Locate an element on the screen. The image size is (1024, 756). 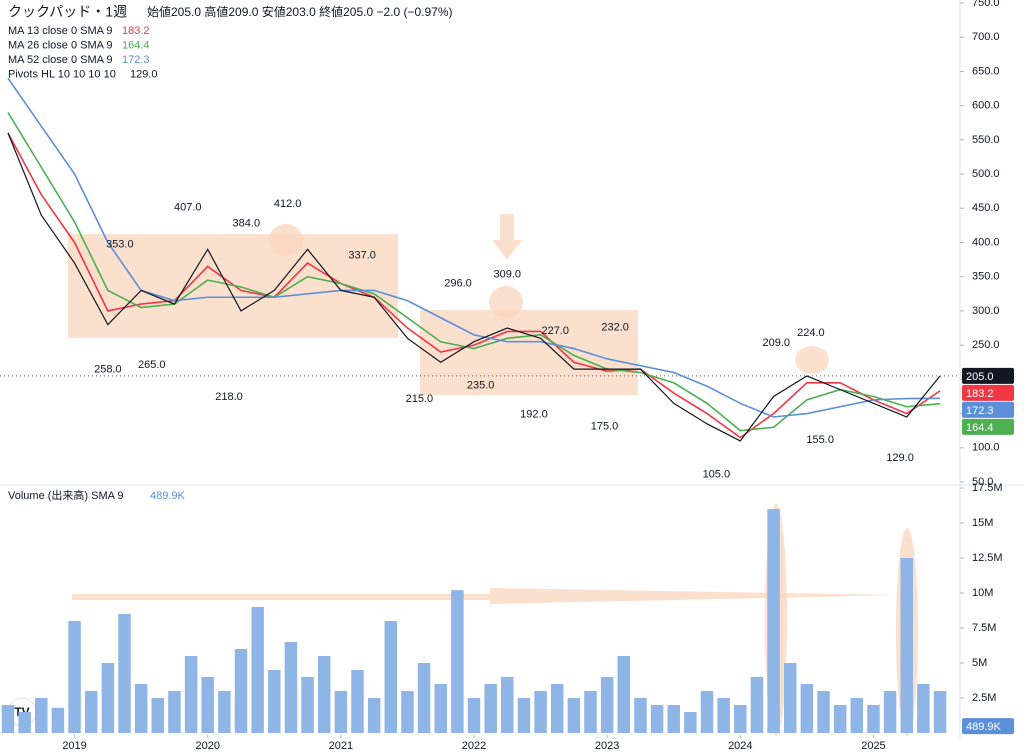
legend-label: MA 52 close 0 SMA 9 is located at coordinates (60, 60).